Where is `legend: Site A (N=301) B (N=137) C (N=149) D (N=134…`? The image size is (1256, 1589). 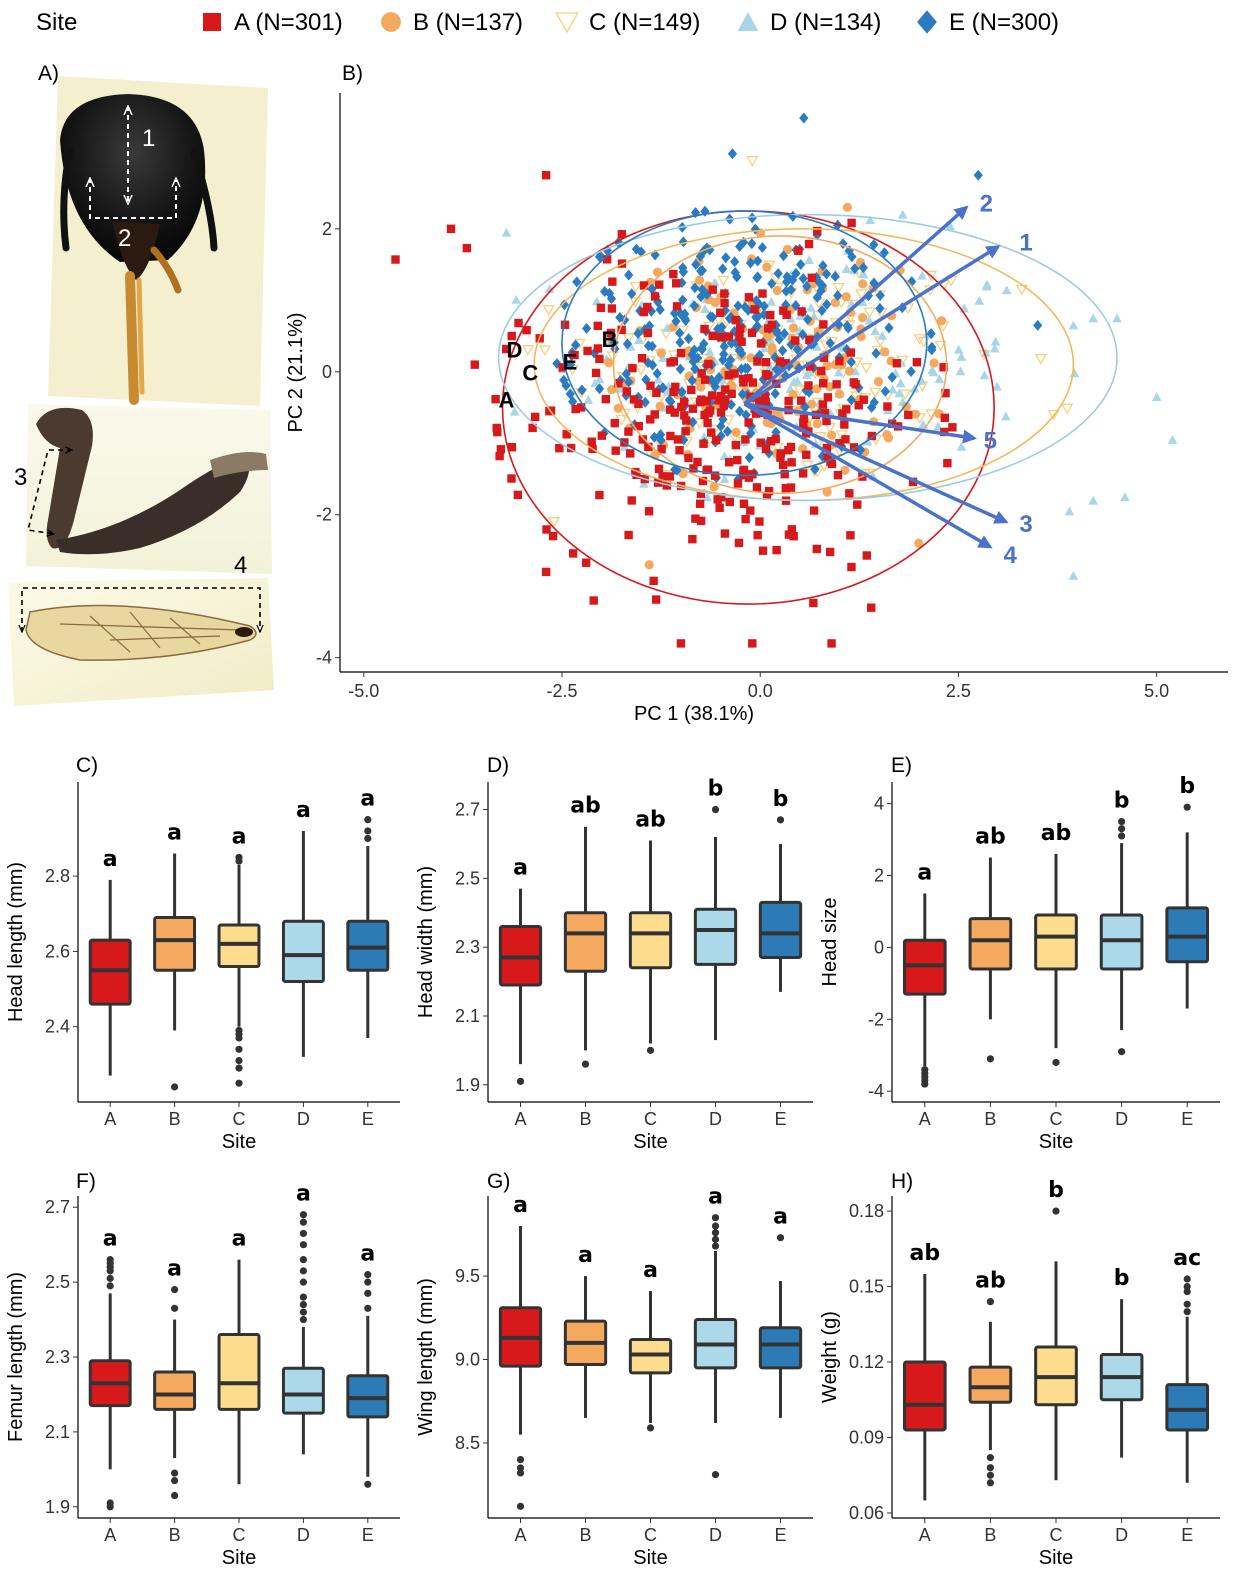
legend: Site A (N=301) B (N=137) C (N=149) D (N=134… is located at coordinates (547, 22).